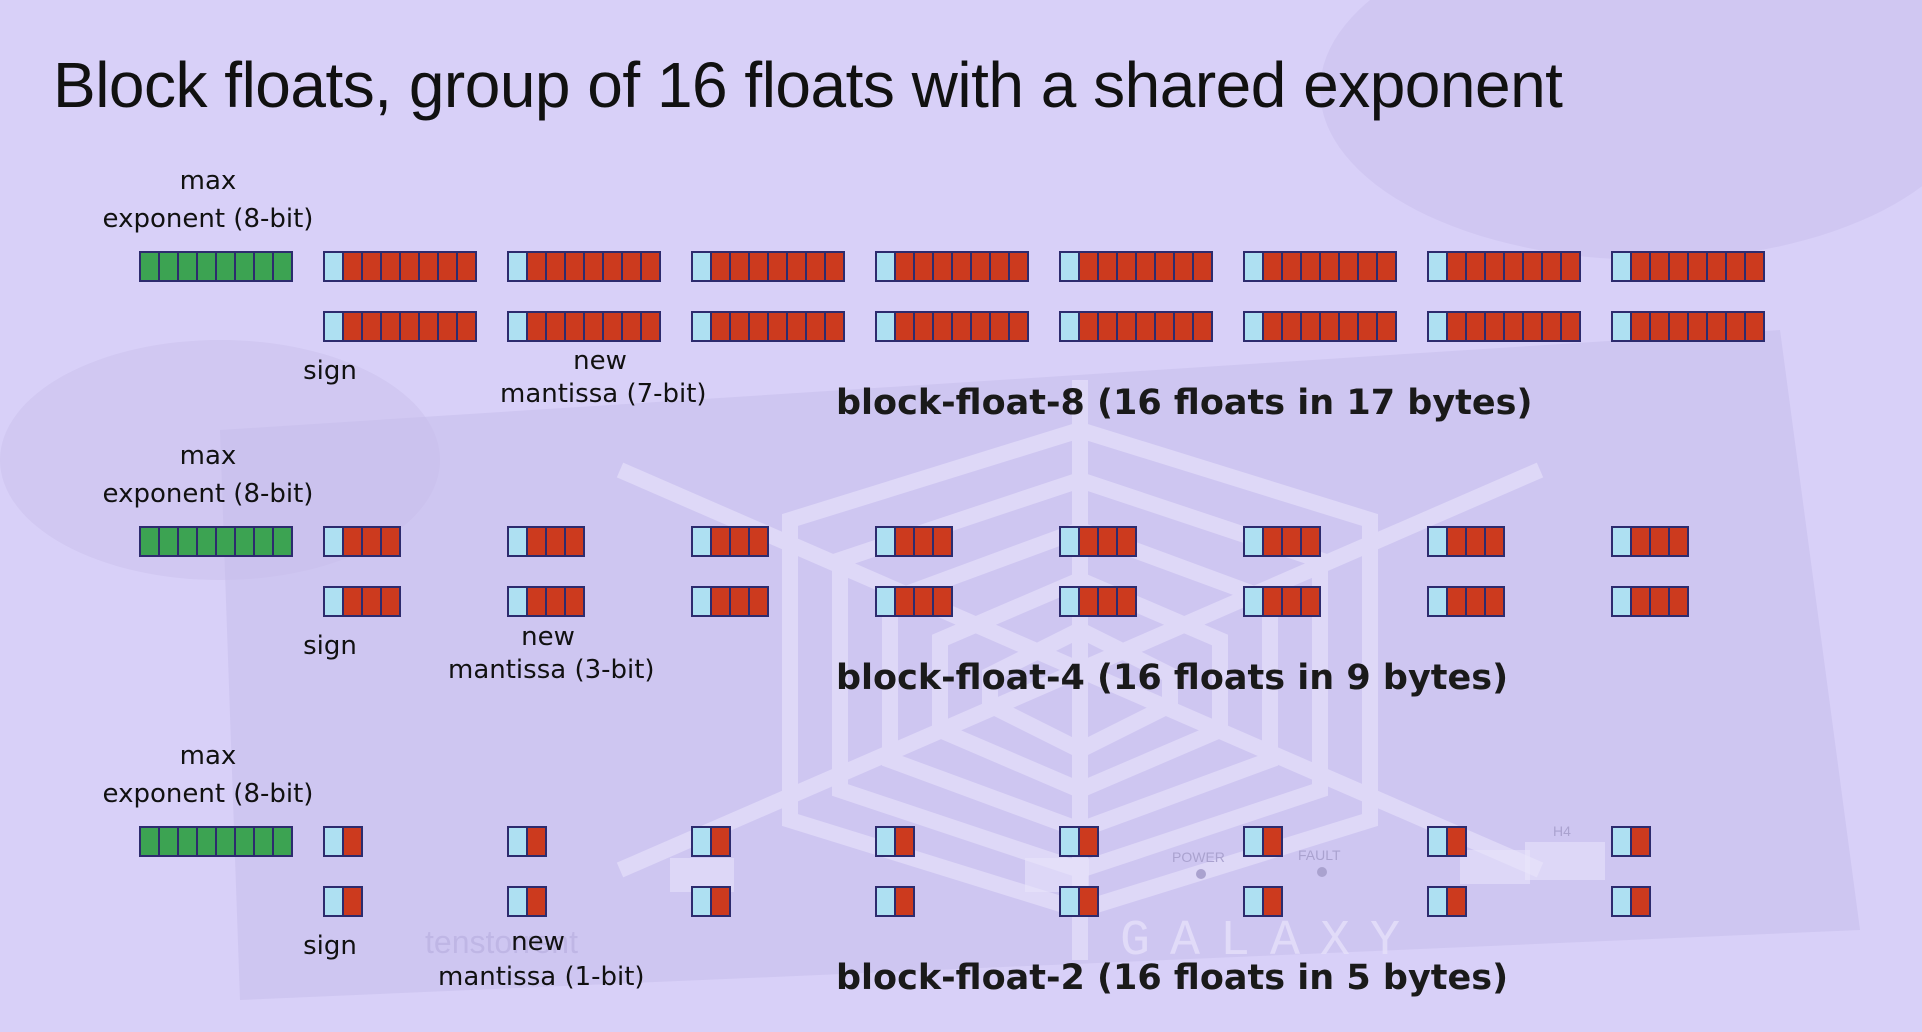  I want to click on sign-label: sign, so click(330, 371).